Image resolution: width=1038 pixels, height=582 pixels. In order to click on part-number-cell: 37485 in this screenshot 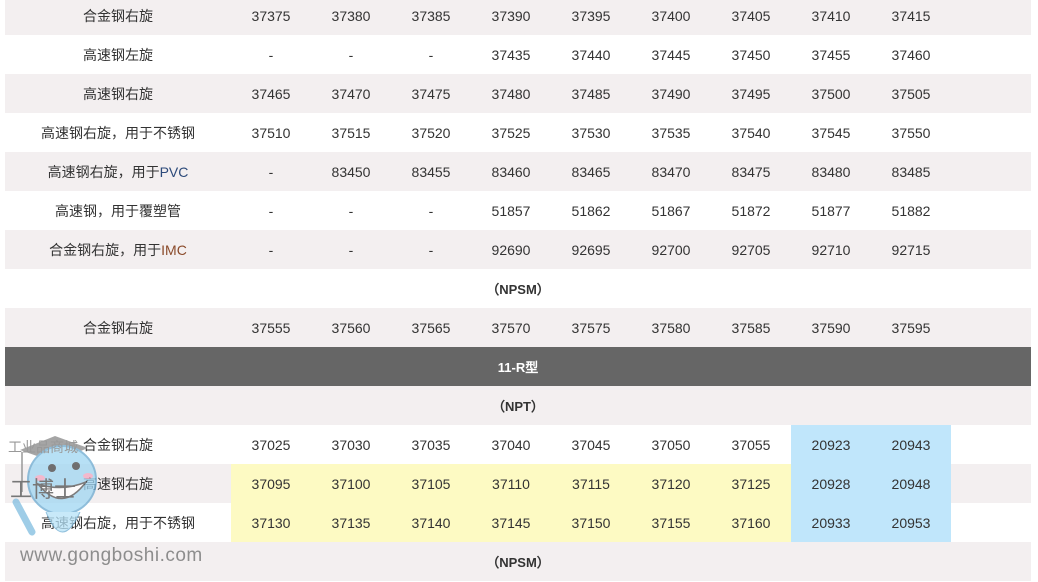, I will do `click(591, 93)`.